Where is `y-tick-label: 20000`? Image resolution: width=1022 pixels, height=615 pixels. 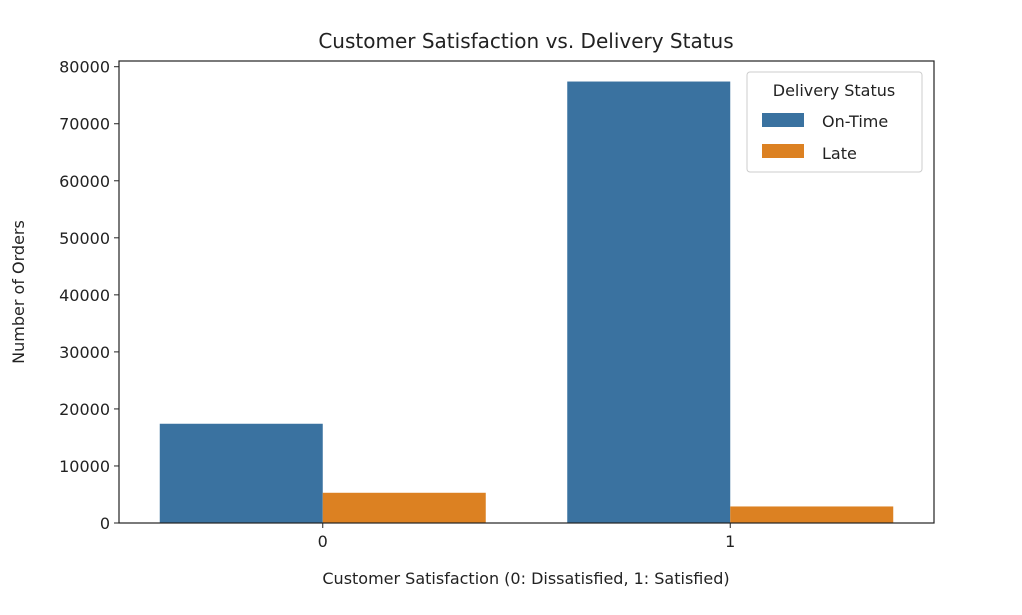
y-tick-label: 20000 is located at coordinates (84, 409).